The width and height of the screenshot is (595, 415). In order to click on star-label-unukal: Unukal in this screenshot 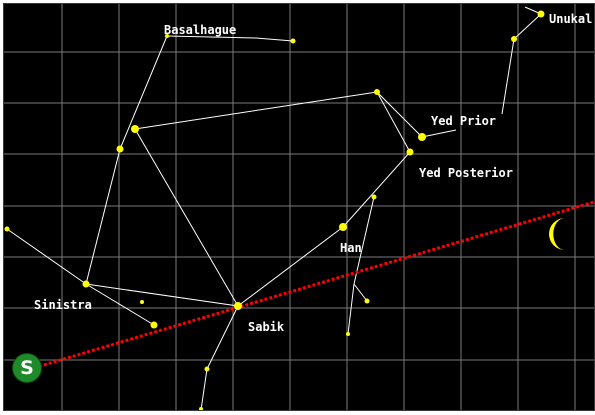, I will do `click(571, 19)`.